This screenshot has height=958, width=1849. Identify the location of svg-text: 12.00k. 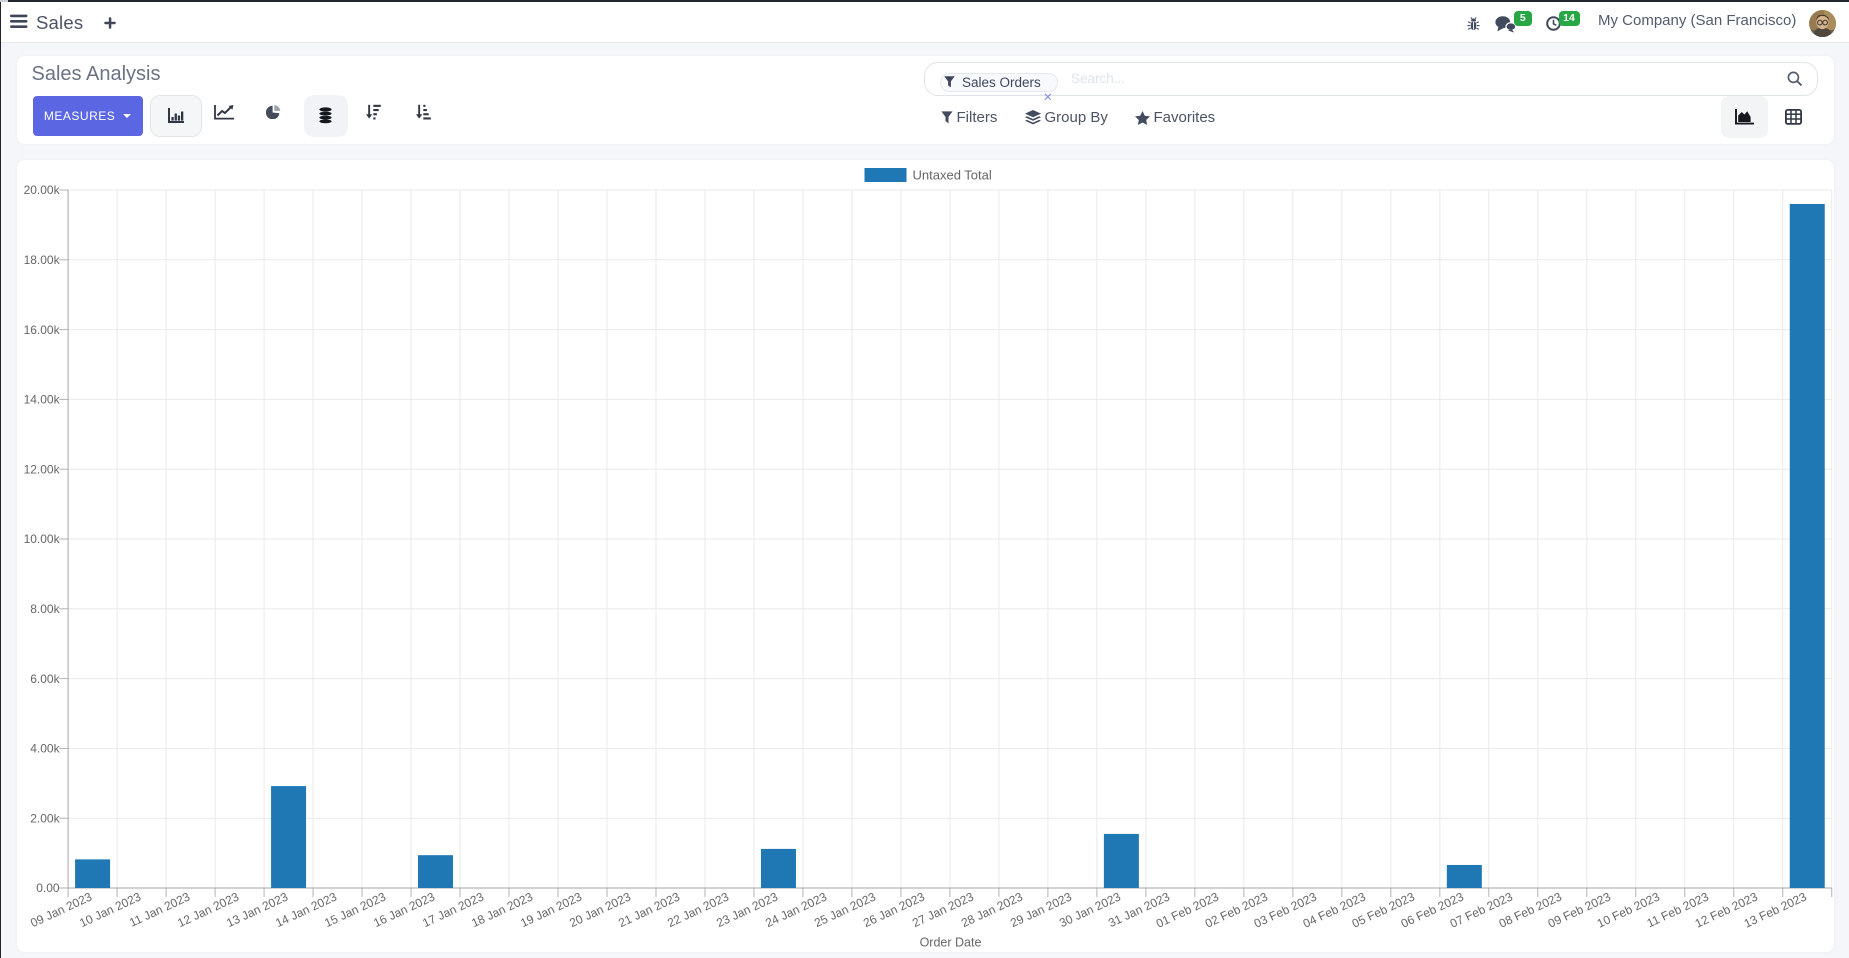
(41, 469).